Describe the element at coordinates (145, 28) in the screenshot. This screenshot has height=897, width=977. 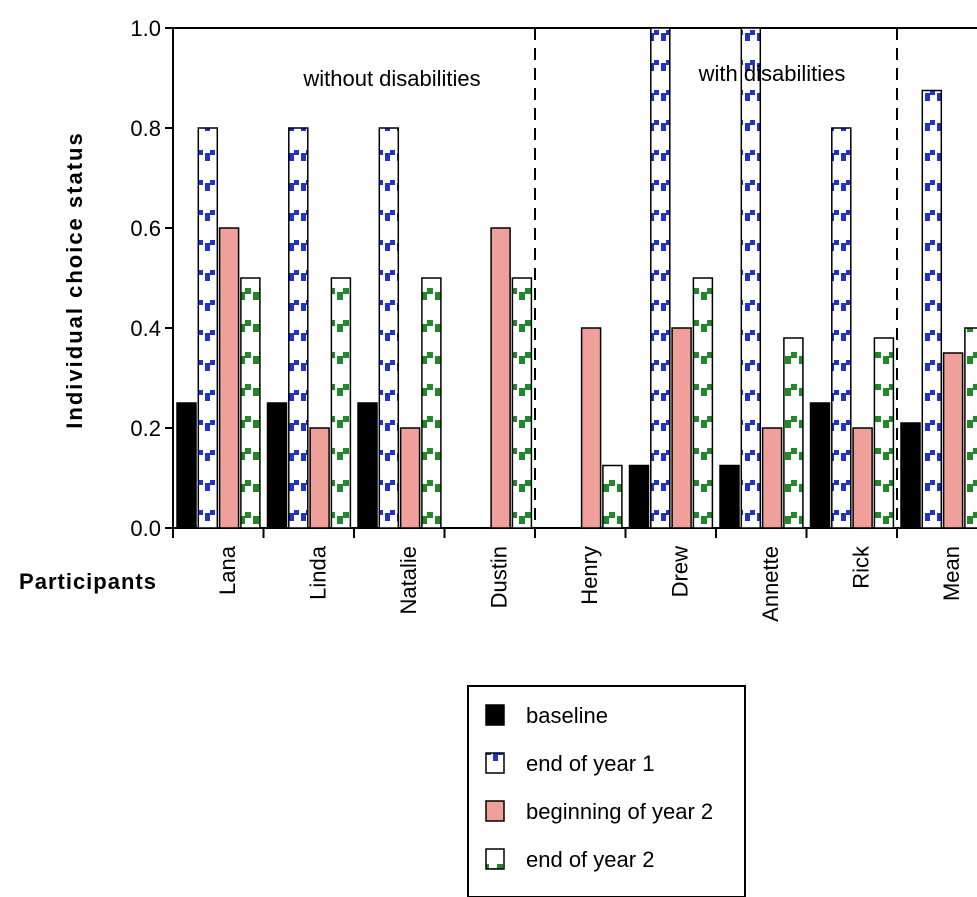
I see `y-tick-label: 1.0` at that location.